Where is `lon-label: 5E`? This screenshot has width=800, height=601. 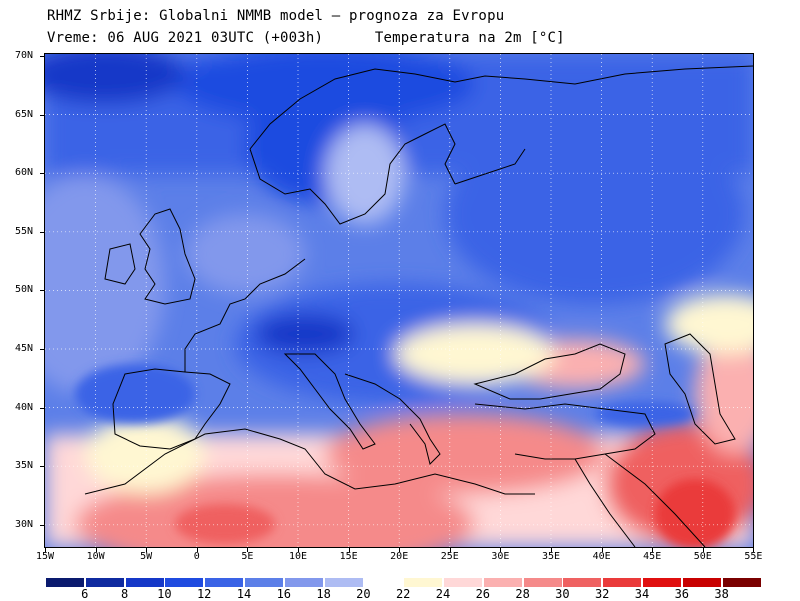 lon-label: 5E is located at coordinates (247, 556).